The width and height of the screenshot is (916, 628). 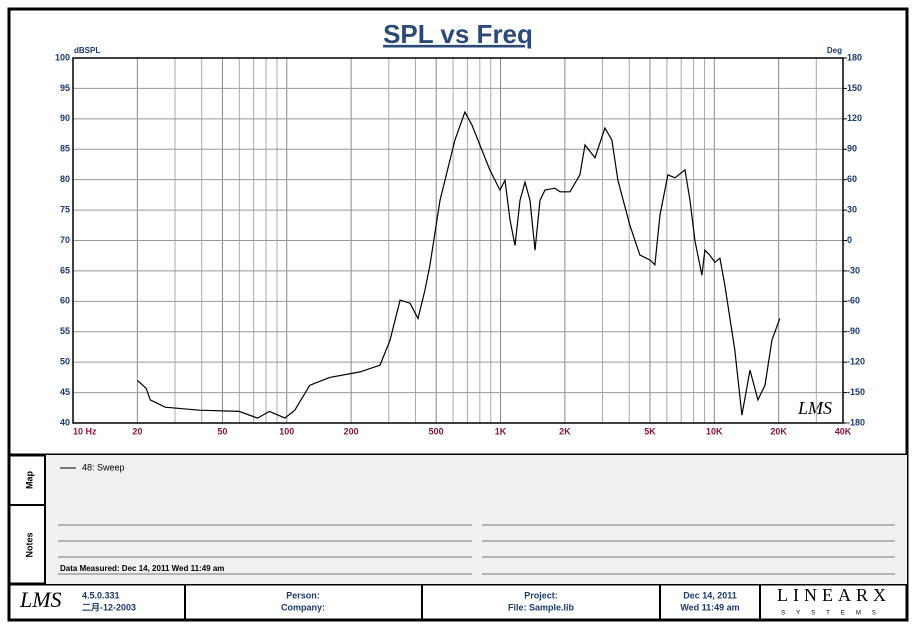 I want to click on y-tick-label: 65, so click(x=65, y=270).